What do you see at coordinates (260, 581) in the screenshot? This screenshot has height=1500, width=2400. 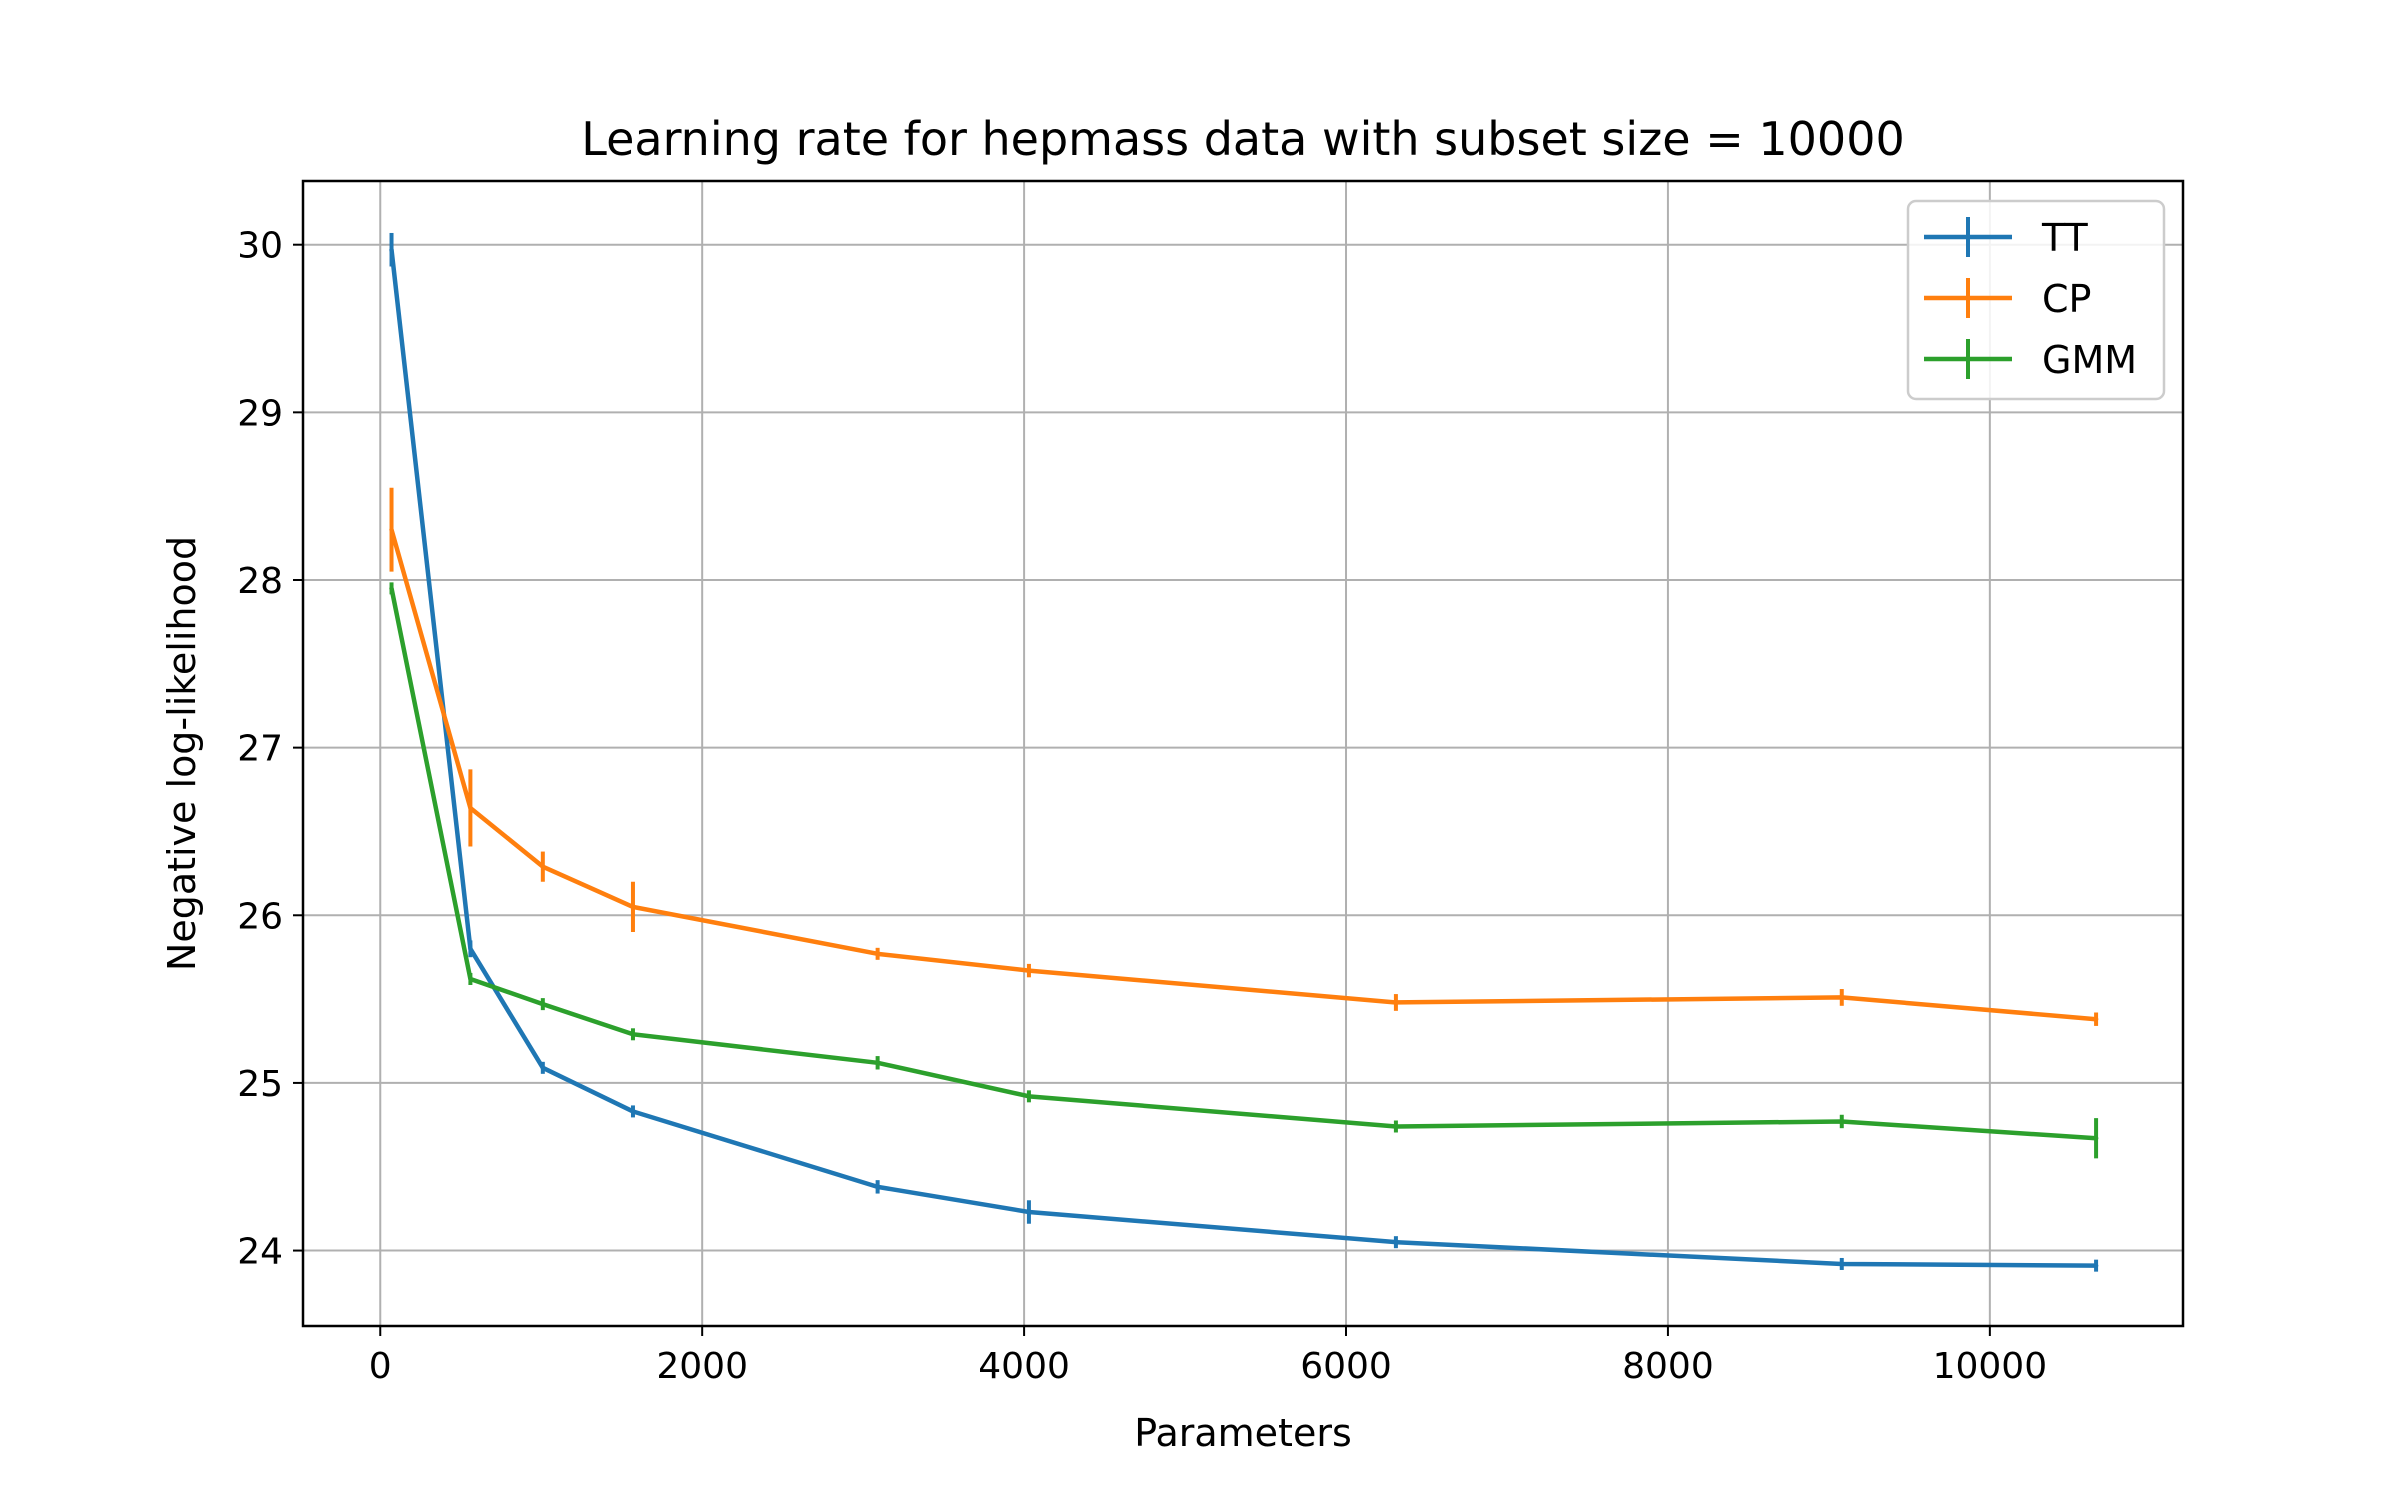 I see `y-tick-label: 28` at bounding box center [260, 581].